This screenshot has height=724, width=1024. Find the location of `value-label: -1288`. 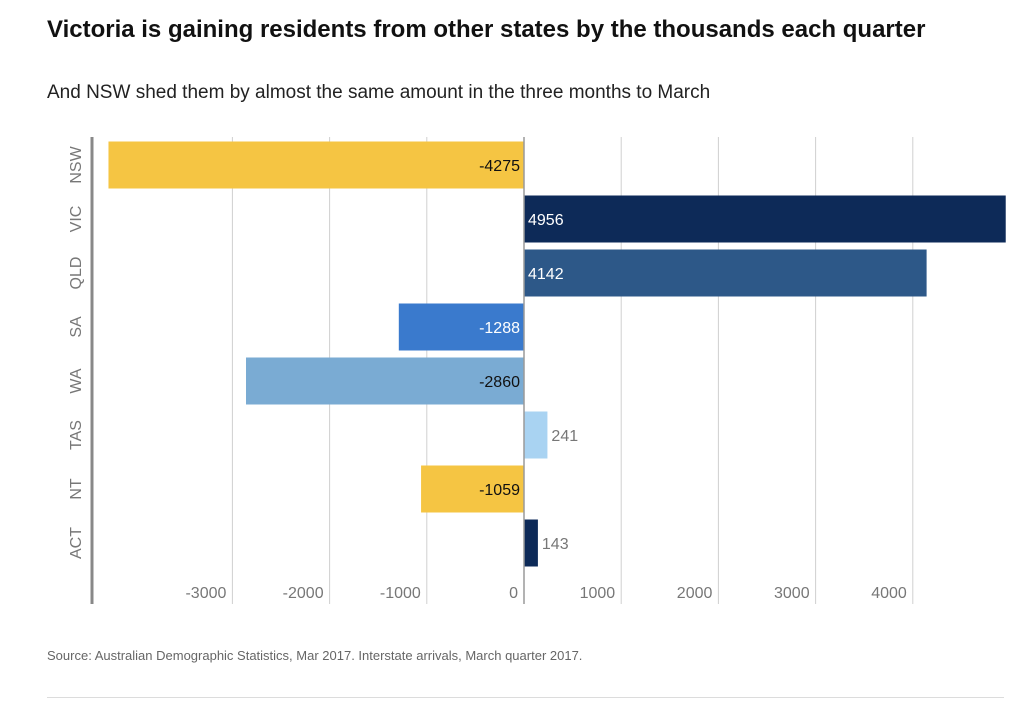

value-label: -1288 is located at coordinates (499, 328).